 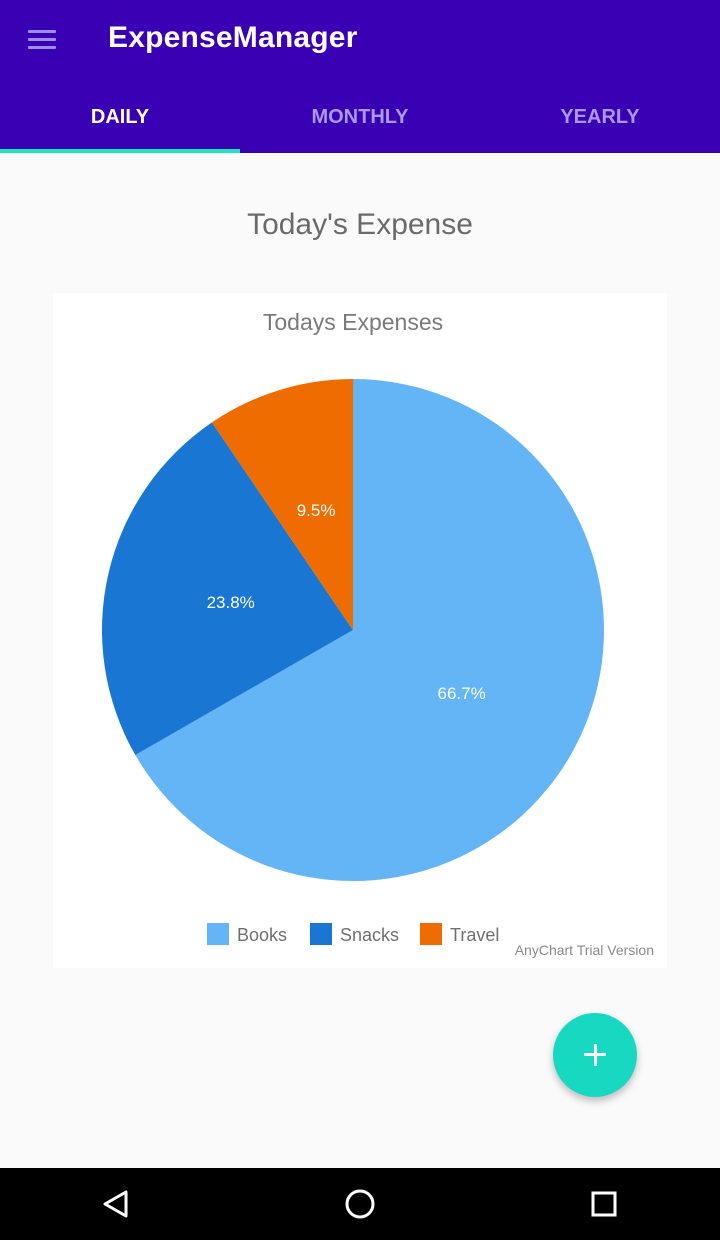 What do you see at coordinates (117, 1204) in the screenshot?
I see `back-triangle-icon` at bounding box center [117, 1204].